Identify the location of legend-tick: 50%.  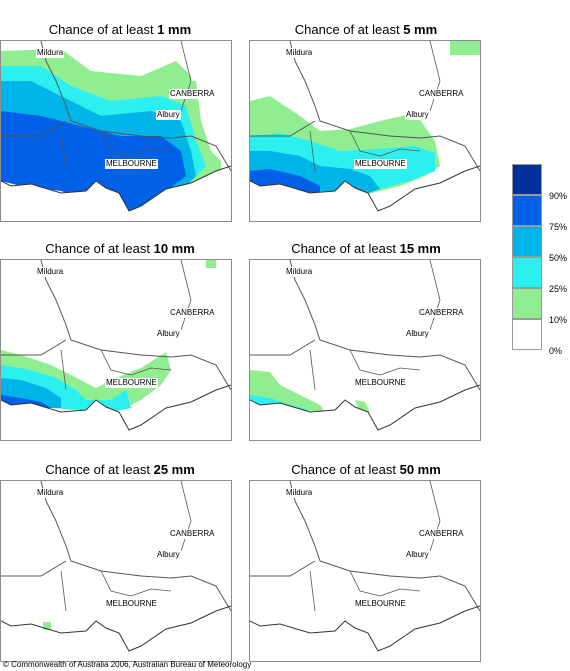
(558, 258).